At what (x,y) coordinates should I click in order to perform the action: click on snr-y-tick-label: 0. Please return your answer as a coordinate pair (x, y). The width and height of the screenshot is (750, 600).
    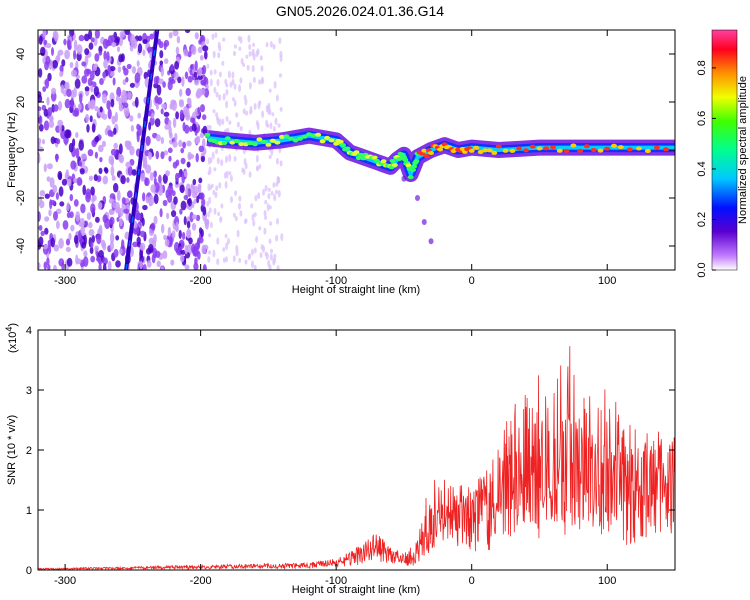
    Looking at the image, I should click on (29, 571).